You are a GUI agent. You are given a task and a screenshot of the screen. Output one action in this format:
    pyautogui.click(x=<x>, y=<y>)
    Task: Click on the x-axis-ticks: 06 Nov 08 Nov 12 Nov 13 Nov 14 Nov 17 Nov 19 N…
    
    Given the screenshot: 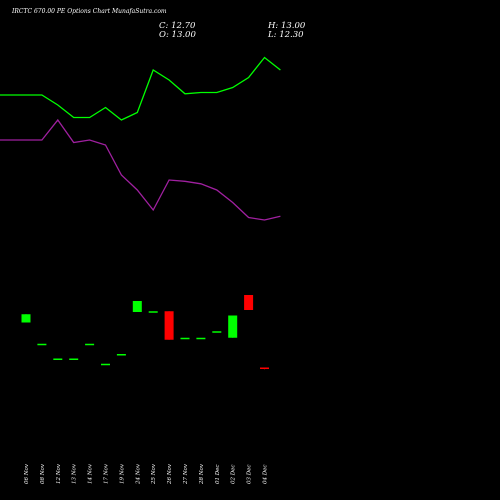 What is the action you would take?
    pyautogui.click(x=146, y=474)
    